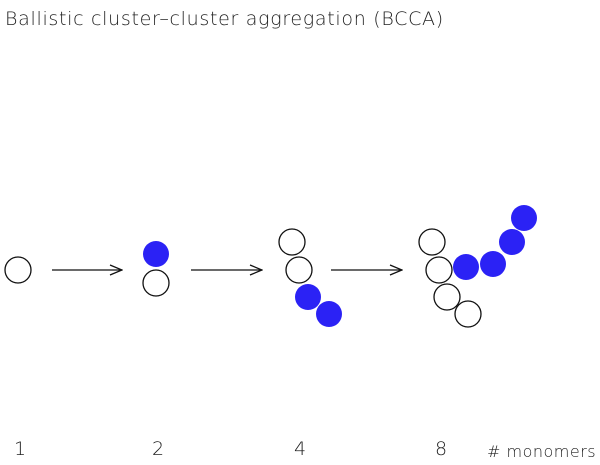 The width and height of the screenshot is (600, 465). Describe the element at coordinates (300, 449) in the screenshot. I see `count-label-4: 4` at that location.